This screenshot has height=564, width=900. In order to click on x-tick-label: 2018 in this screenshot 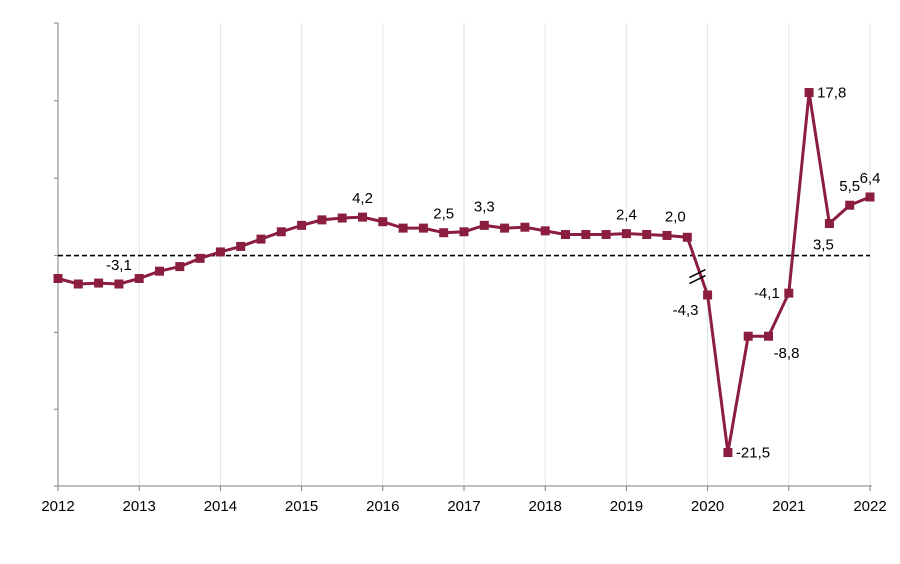, I will do `click(545, 506)`.